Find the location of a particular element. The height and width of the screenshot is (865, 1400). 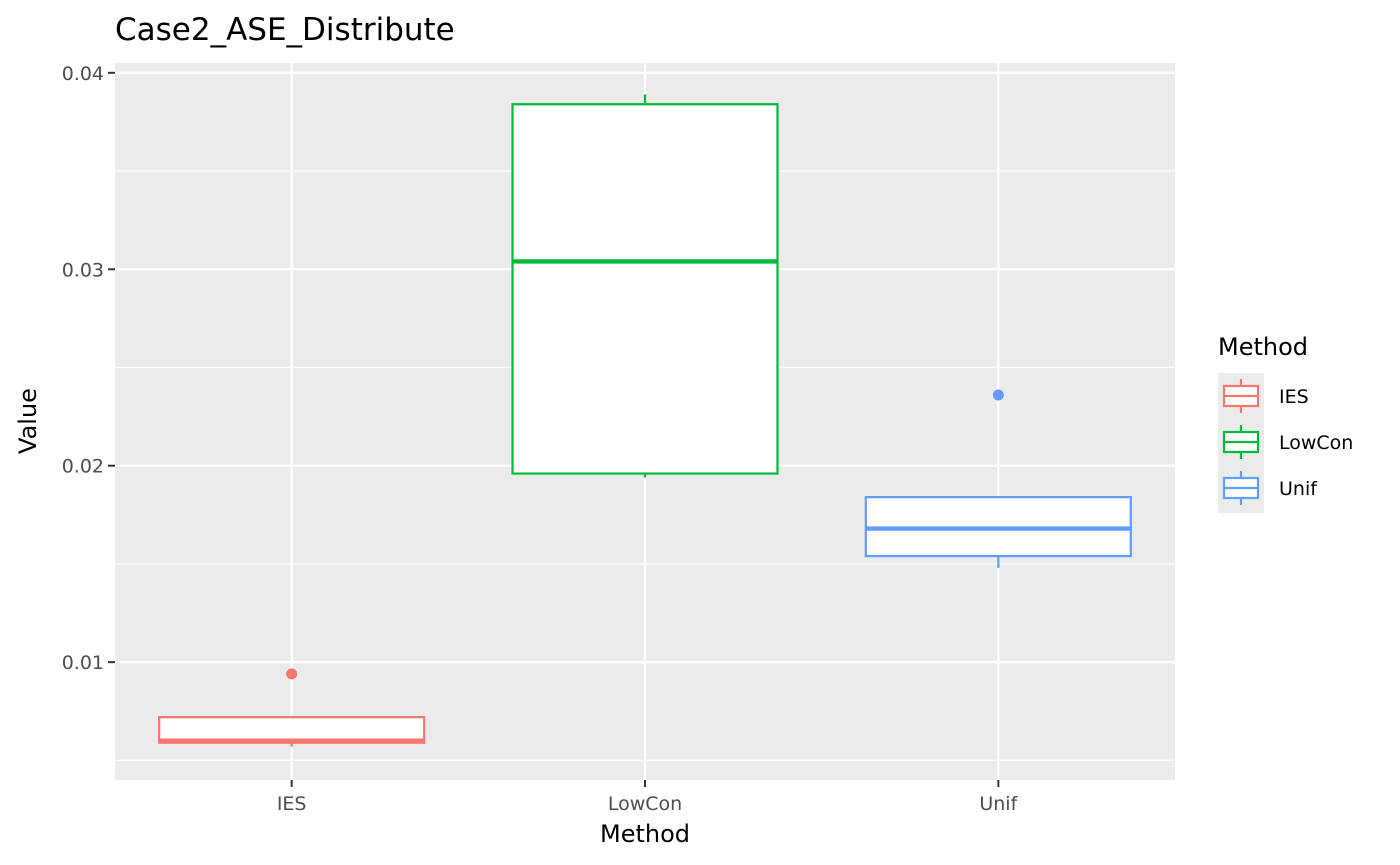

legend-items: IES LowCon Unif is located at coordinates (1287, 442).